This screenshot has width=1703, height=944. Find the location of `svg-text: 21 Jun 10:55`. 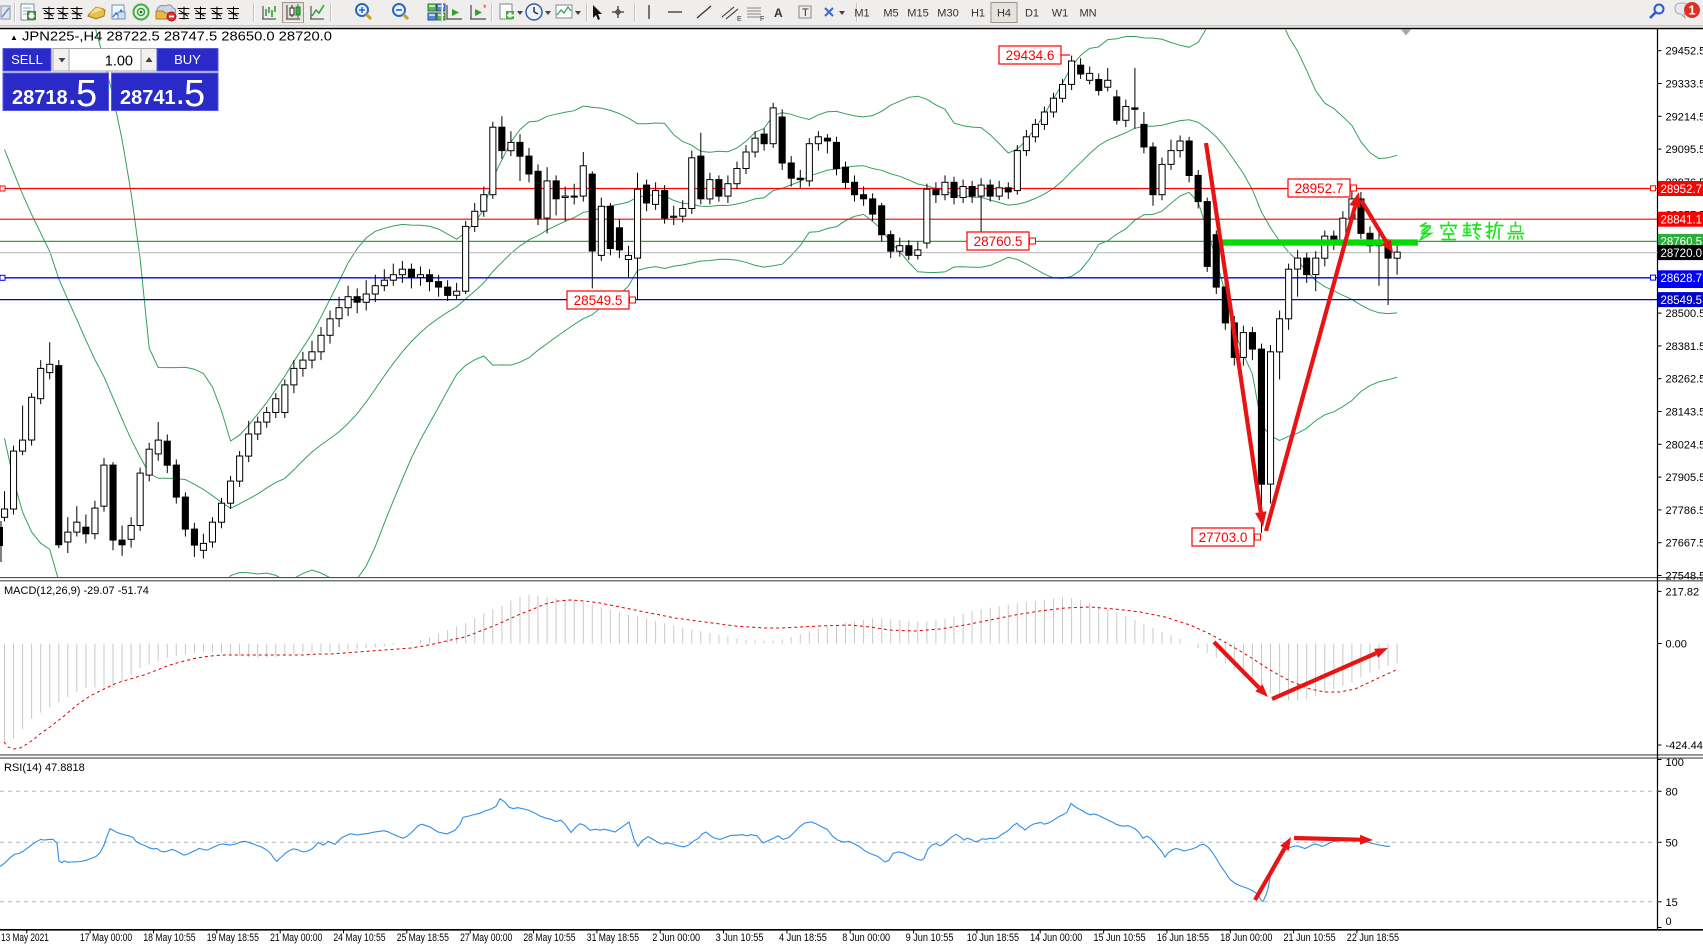

svg-text: 21 Jun 10:55 is located at coordinates (1310, 938).